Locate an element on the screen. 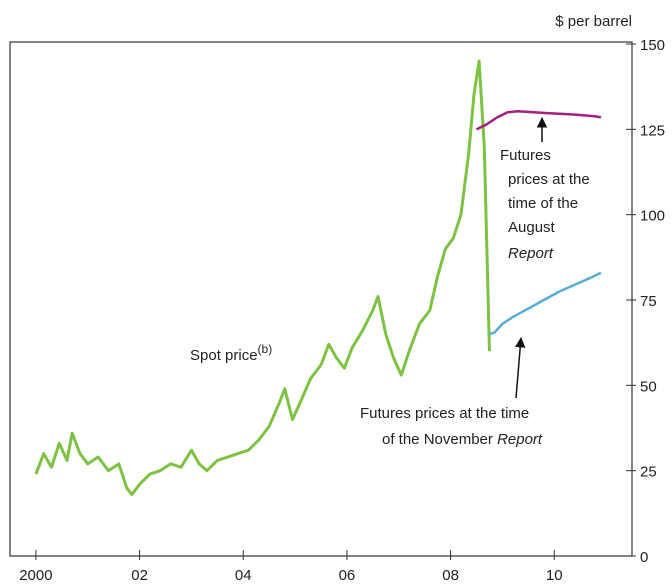 The width and height of the screenshot is (672, 586). annotation-line: time of the is located at coordinates (543, 203).